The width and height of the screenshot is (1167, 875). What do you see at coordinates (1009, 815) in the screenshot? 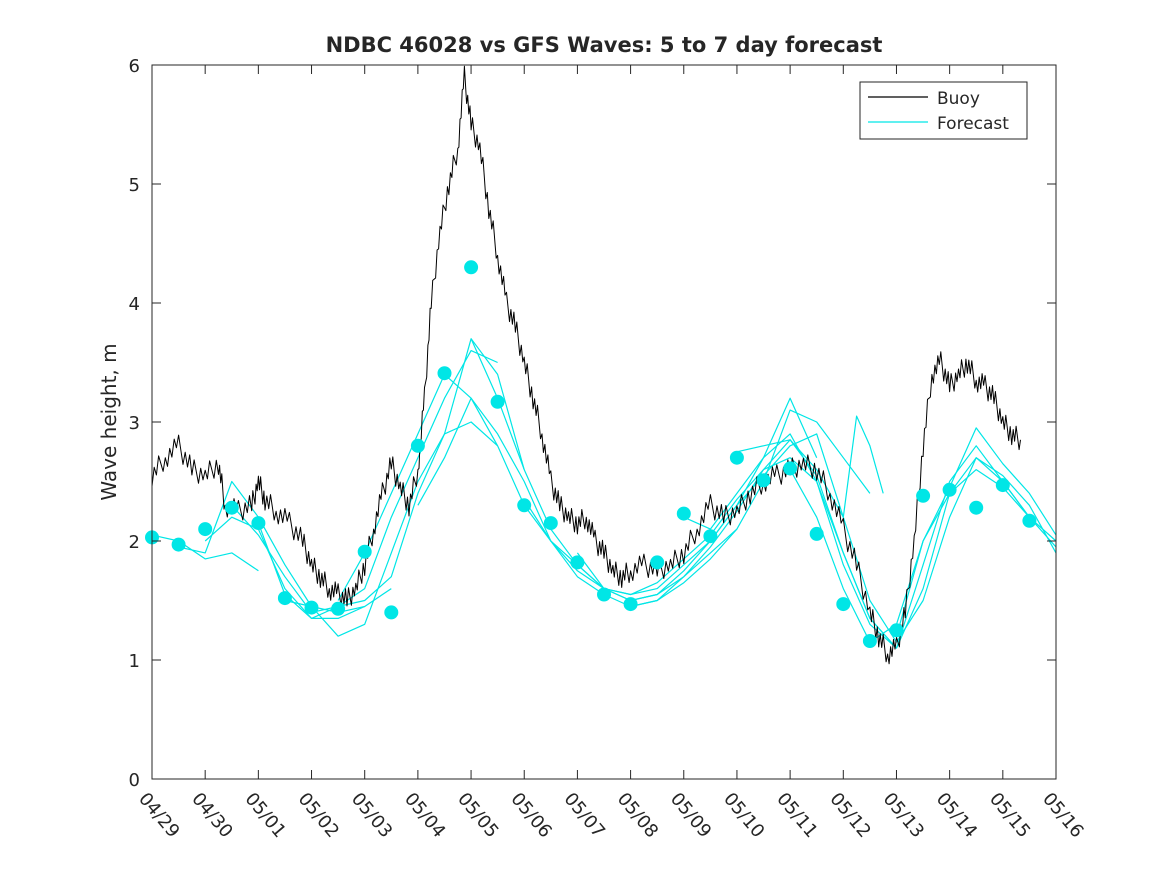
I see `x-tick-label: 05/15` at bounding box center [1009, 815].